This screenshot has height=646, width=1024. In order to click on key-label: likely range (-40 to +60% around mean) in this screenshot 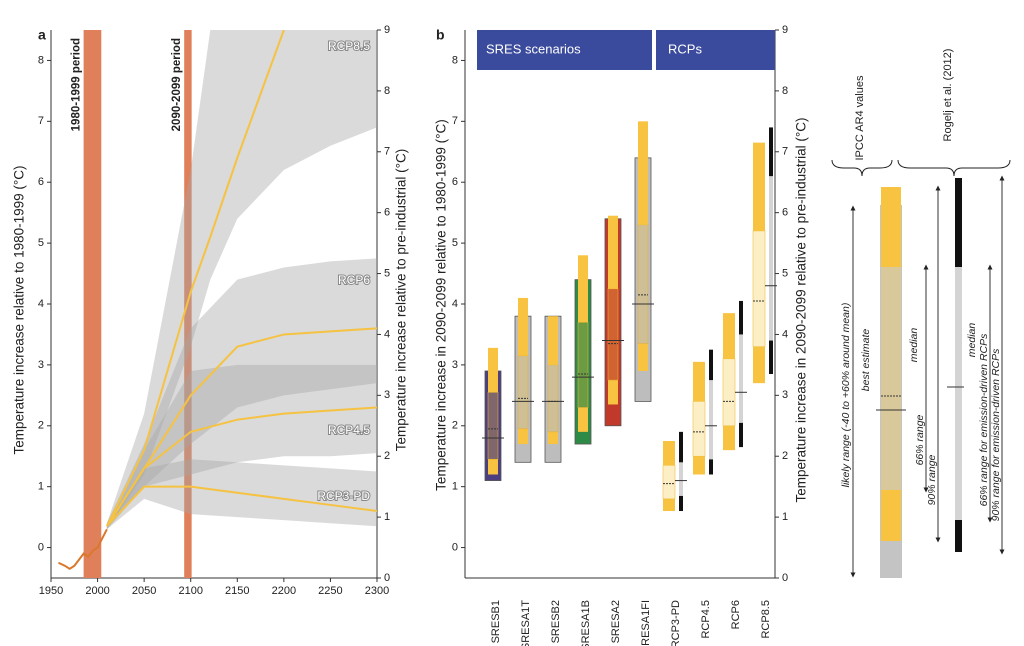, I will do `click(846, 395)`.